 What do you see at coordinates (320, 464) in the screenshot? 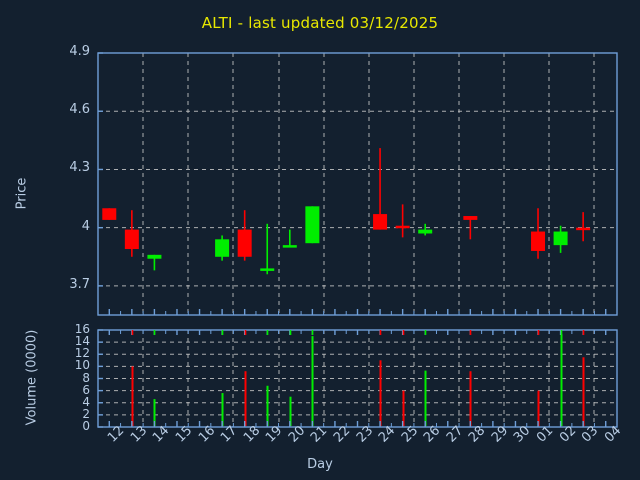
I see `day-axis-label: Day` at bounding box center [320, 464].